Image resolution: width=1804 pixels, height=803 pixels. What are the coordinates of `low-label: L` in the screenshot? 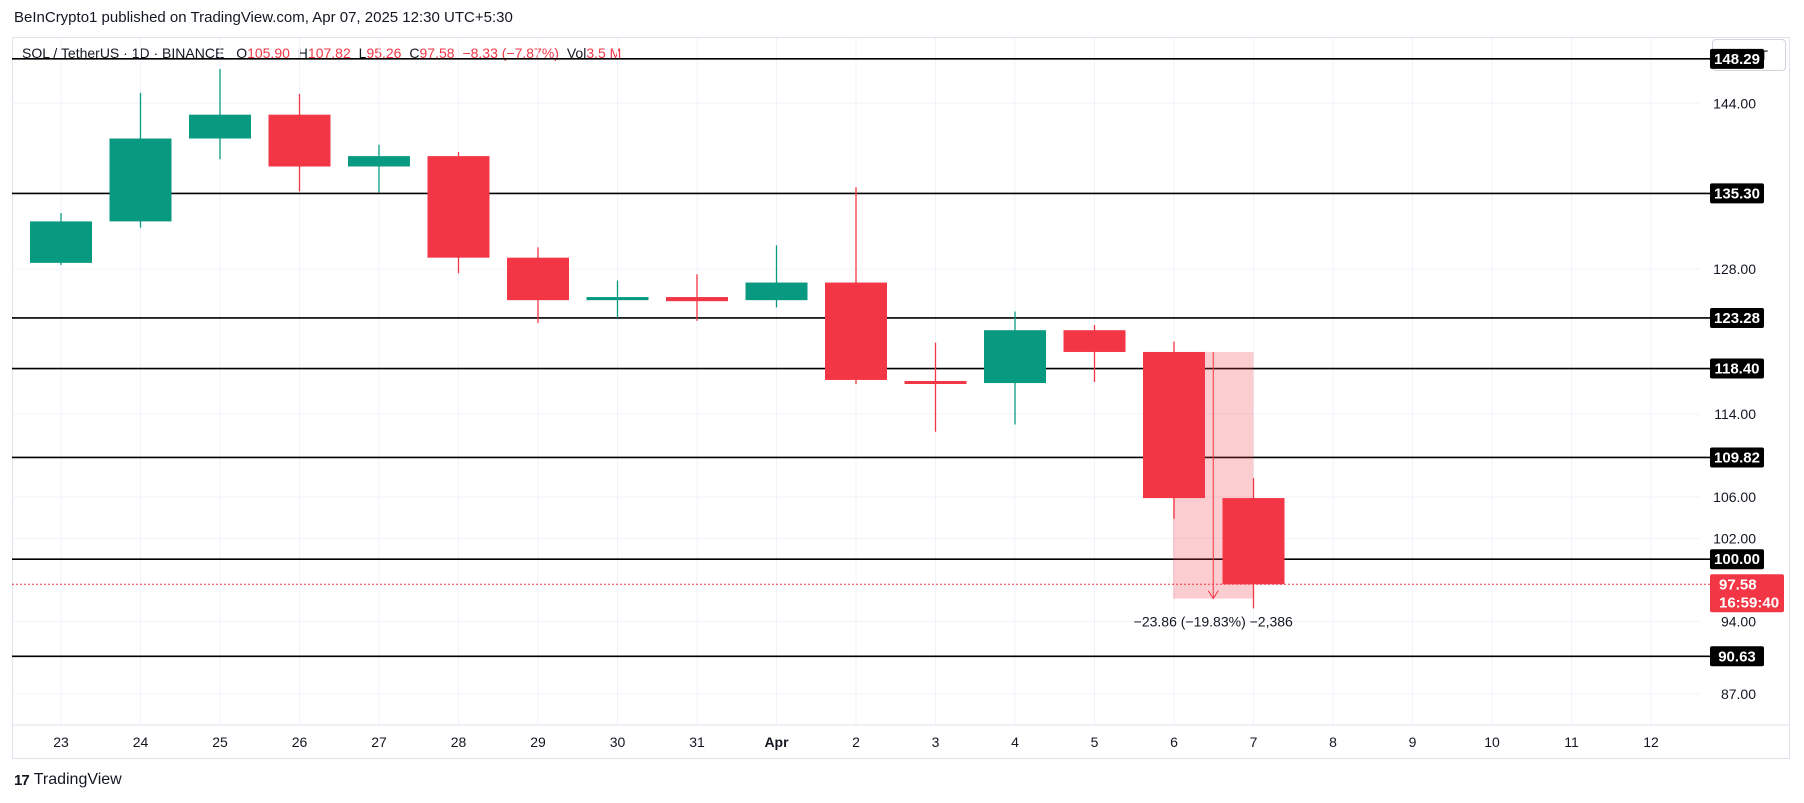 It's located at (362, 53).